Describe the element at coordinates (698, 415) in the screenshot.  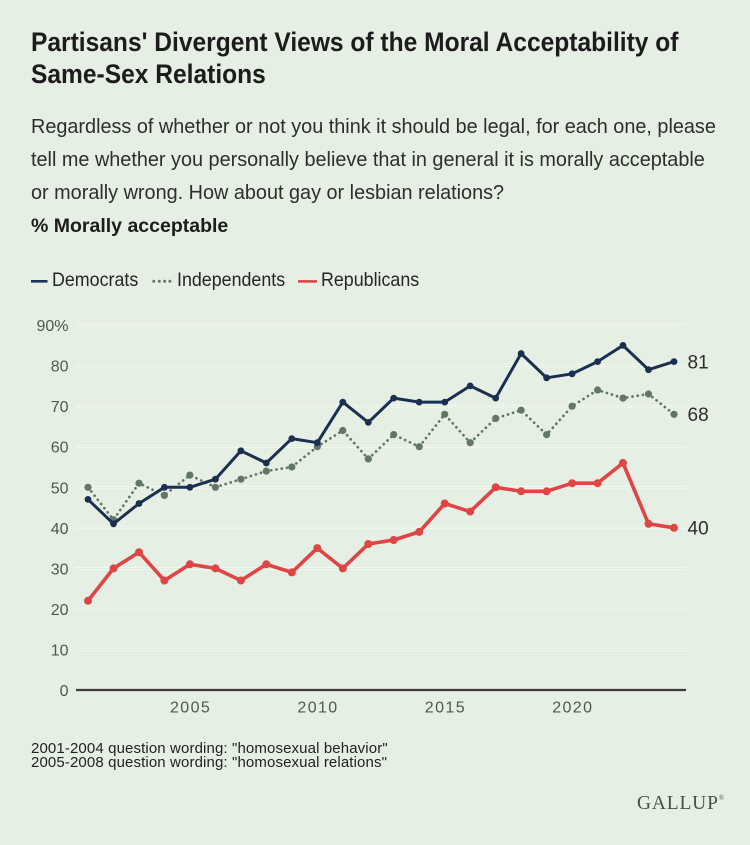
I see `svg-text: 68` at that location.